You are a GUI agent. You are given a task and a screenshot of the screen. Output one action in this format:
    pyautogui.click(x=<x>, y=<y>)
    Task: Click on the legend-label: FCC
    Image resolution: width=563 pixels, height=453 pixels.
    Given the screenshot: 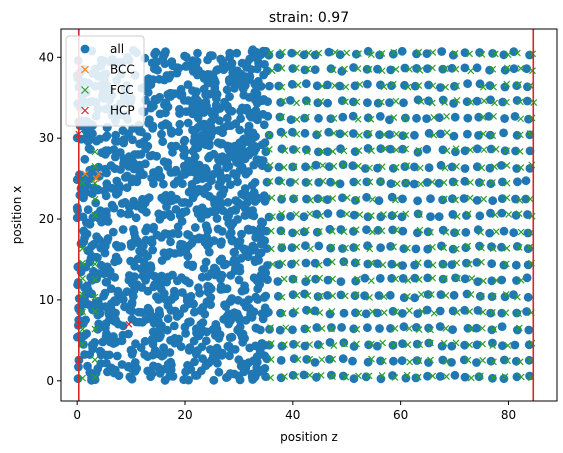 What is the action you would take?
    pyautogui.click(x=122, y=90)
    